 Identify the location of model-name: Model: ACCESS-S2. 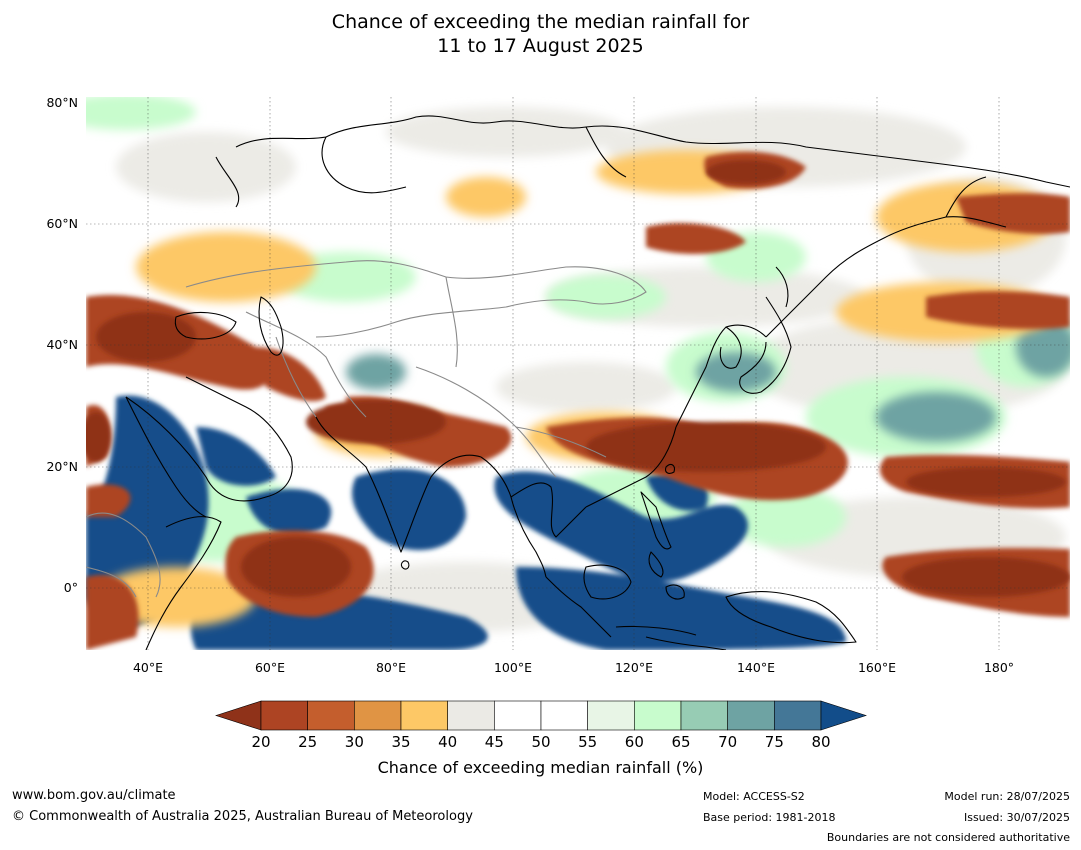
(754, 796).